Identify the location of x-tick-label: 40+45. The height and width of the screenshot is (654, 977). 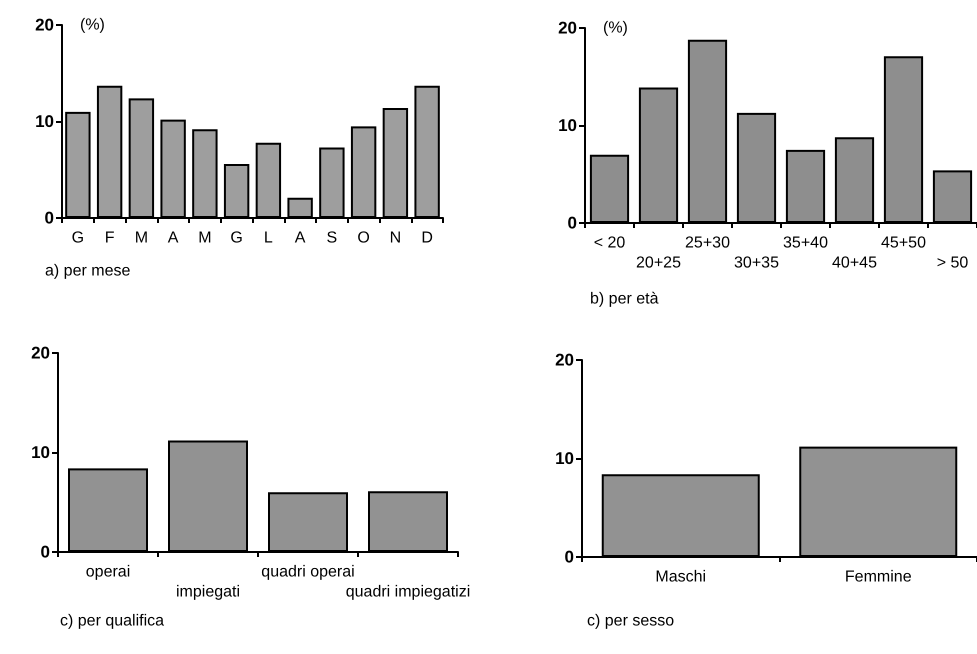
(855, 263).